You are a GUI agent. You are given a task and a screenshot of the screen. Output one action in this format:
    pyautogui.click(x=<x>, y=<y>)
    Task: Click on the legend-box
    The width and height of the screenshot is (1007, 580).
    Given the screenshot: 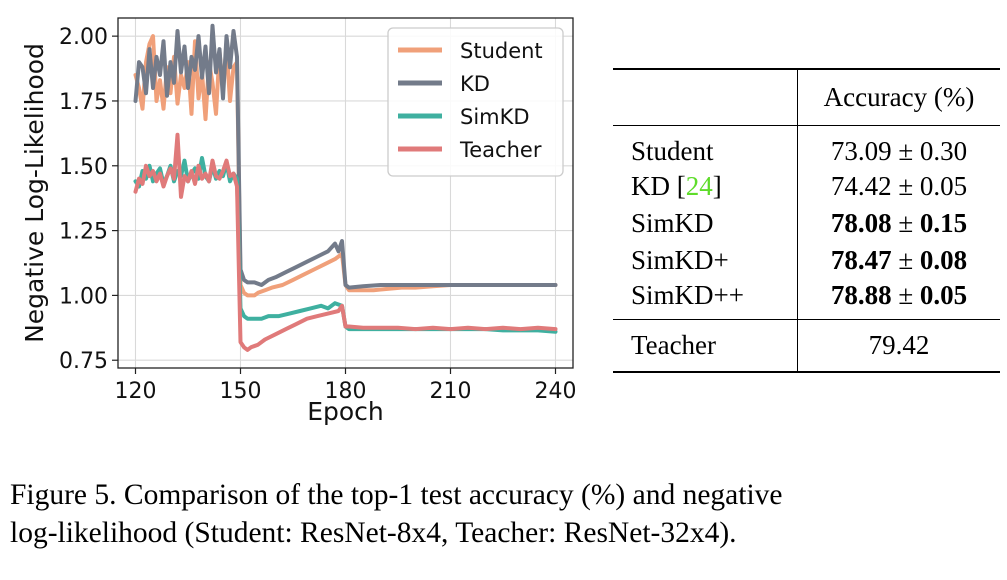 What is the action you would take?
    pyautogui.click(x=475, y=102)
    